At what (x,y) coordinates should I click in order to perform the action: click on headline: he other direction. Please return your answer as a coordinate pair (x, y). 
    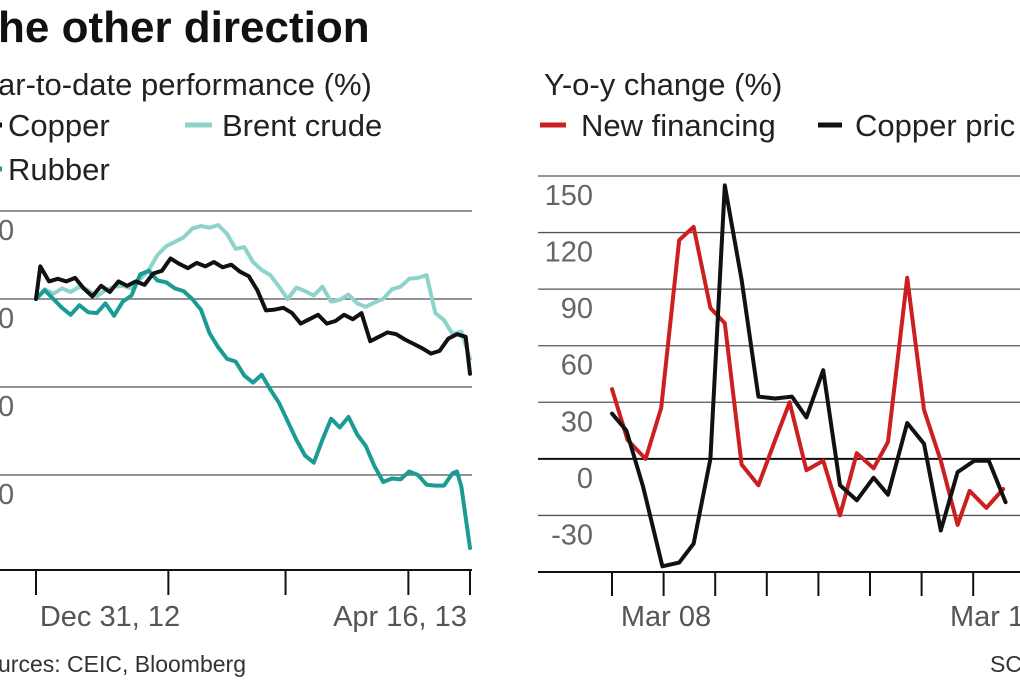
    Looking at the image, I should click on (185, 27).